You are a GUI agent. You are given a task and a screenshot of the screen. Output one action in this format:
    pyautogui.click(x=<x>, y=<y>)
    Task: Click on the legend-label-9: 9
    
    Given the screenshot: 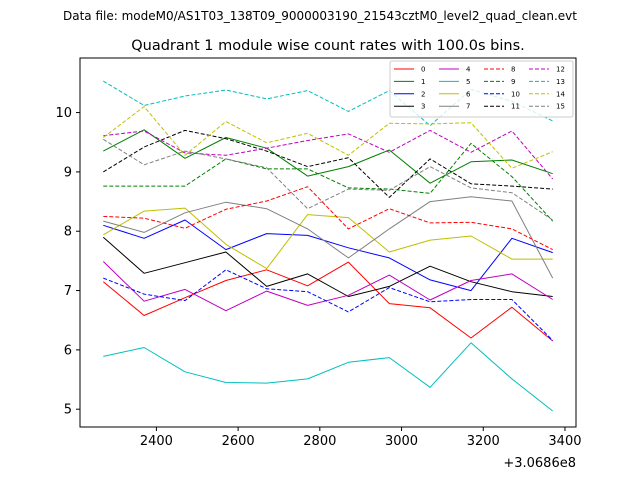 What is the action you would take?
    pyautogui.click(x=513, y=82)
    